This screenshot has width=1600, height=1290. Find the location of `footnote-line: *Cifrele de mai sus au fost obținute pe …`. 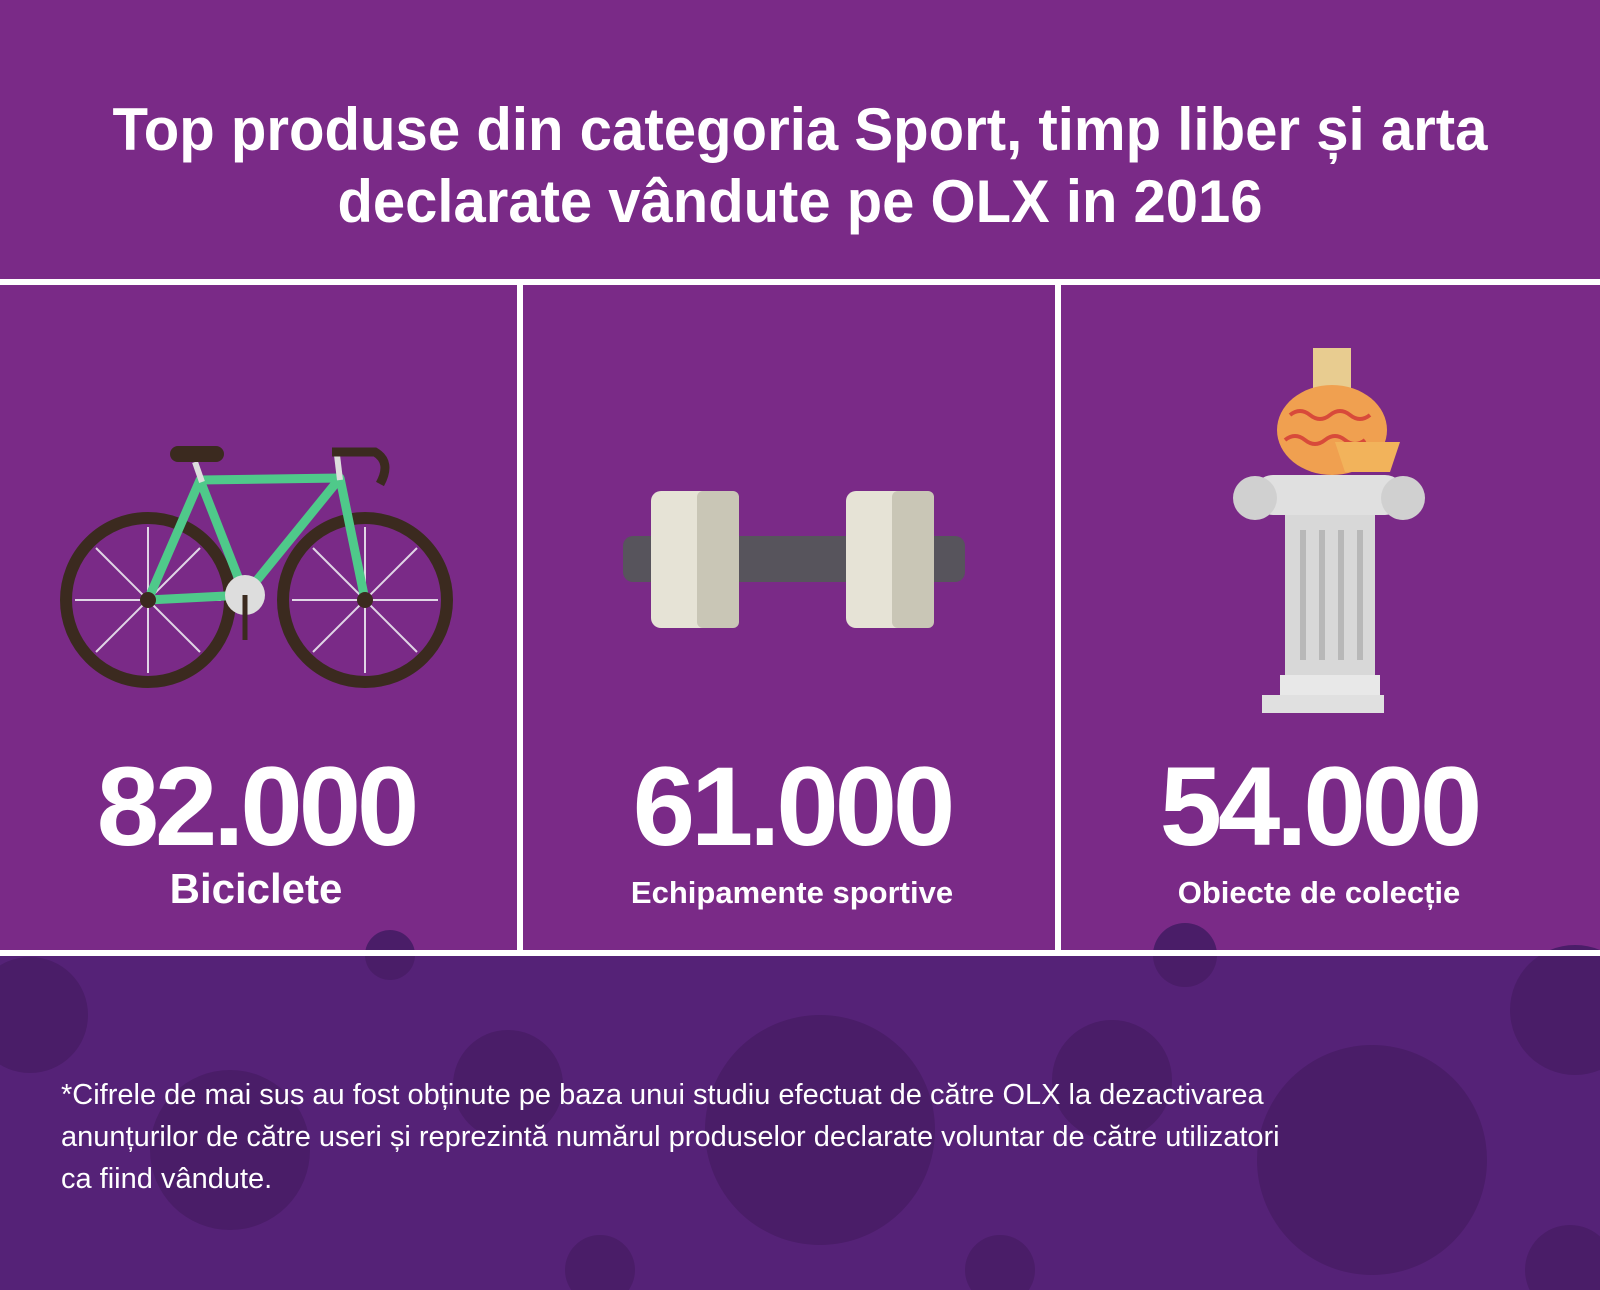

footnote-line: *Cifrele de mai sus au fost obținute pe … is located at coordinates (662, 1095).